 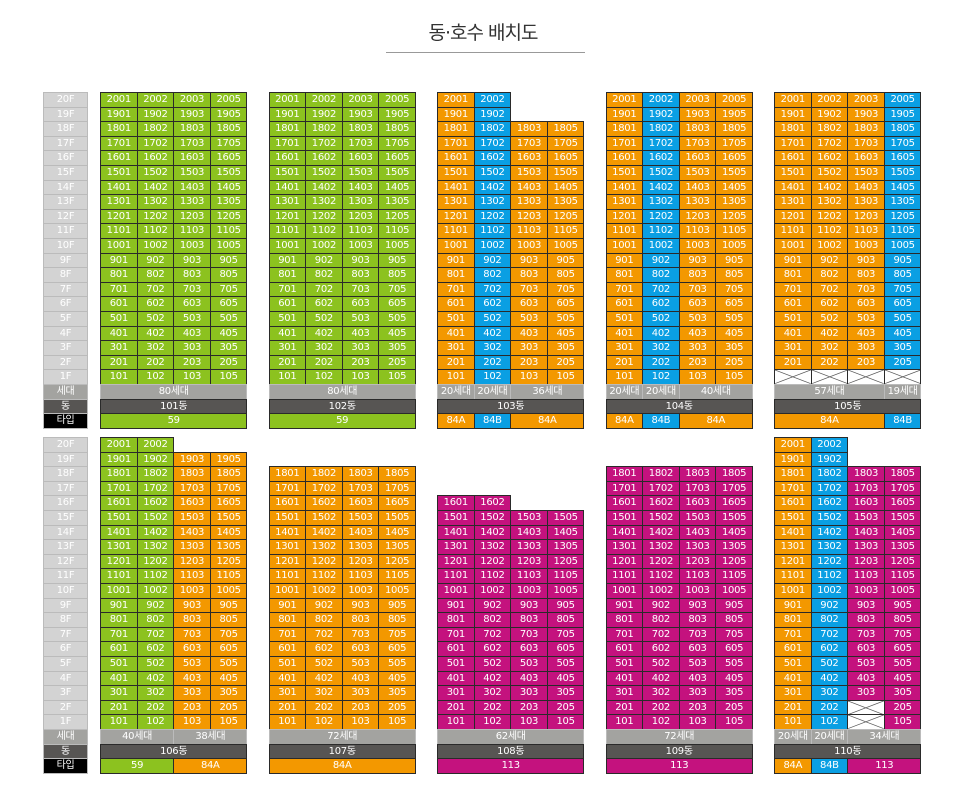 I want to click on unit-cell: 201, so click(x=456, y=707).